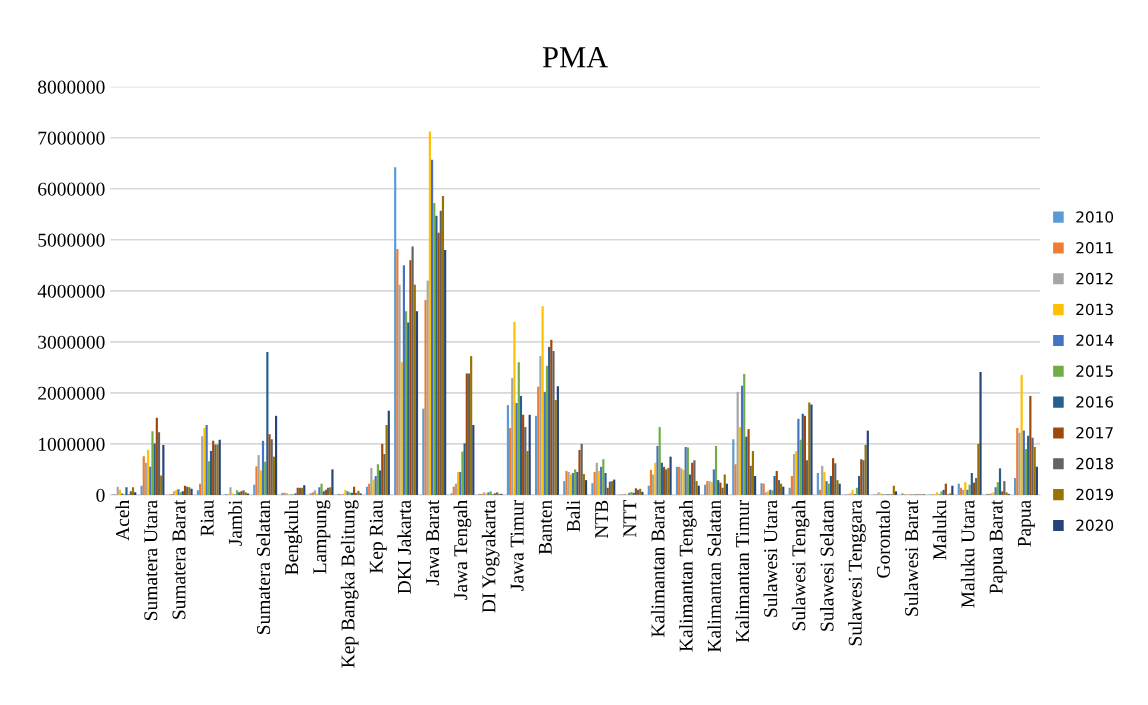 This screenshot has width=1148, height=705. Describe the element at coordinates (322, 537) in the screenshot. I see `x-tick-label: Lampung` at that location.